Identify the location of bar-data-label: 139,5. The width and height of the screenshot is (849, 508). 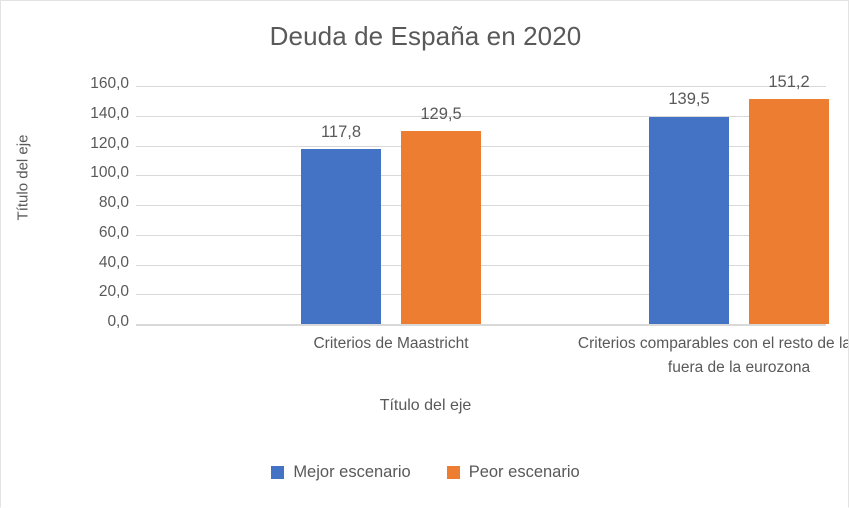
(689, 99).